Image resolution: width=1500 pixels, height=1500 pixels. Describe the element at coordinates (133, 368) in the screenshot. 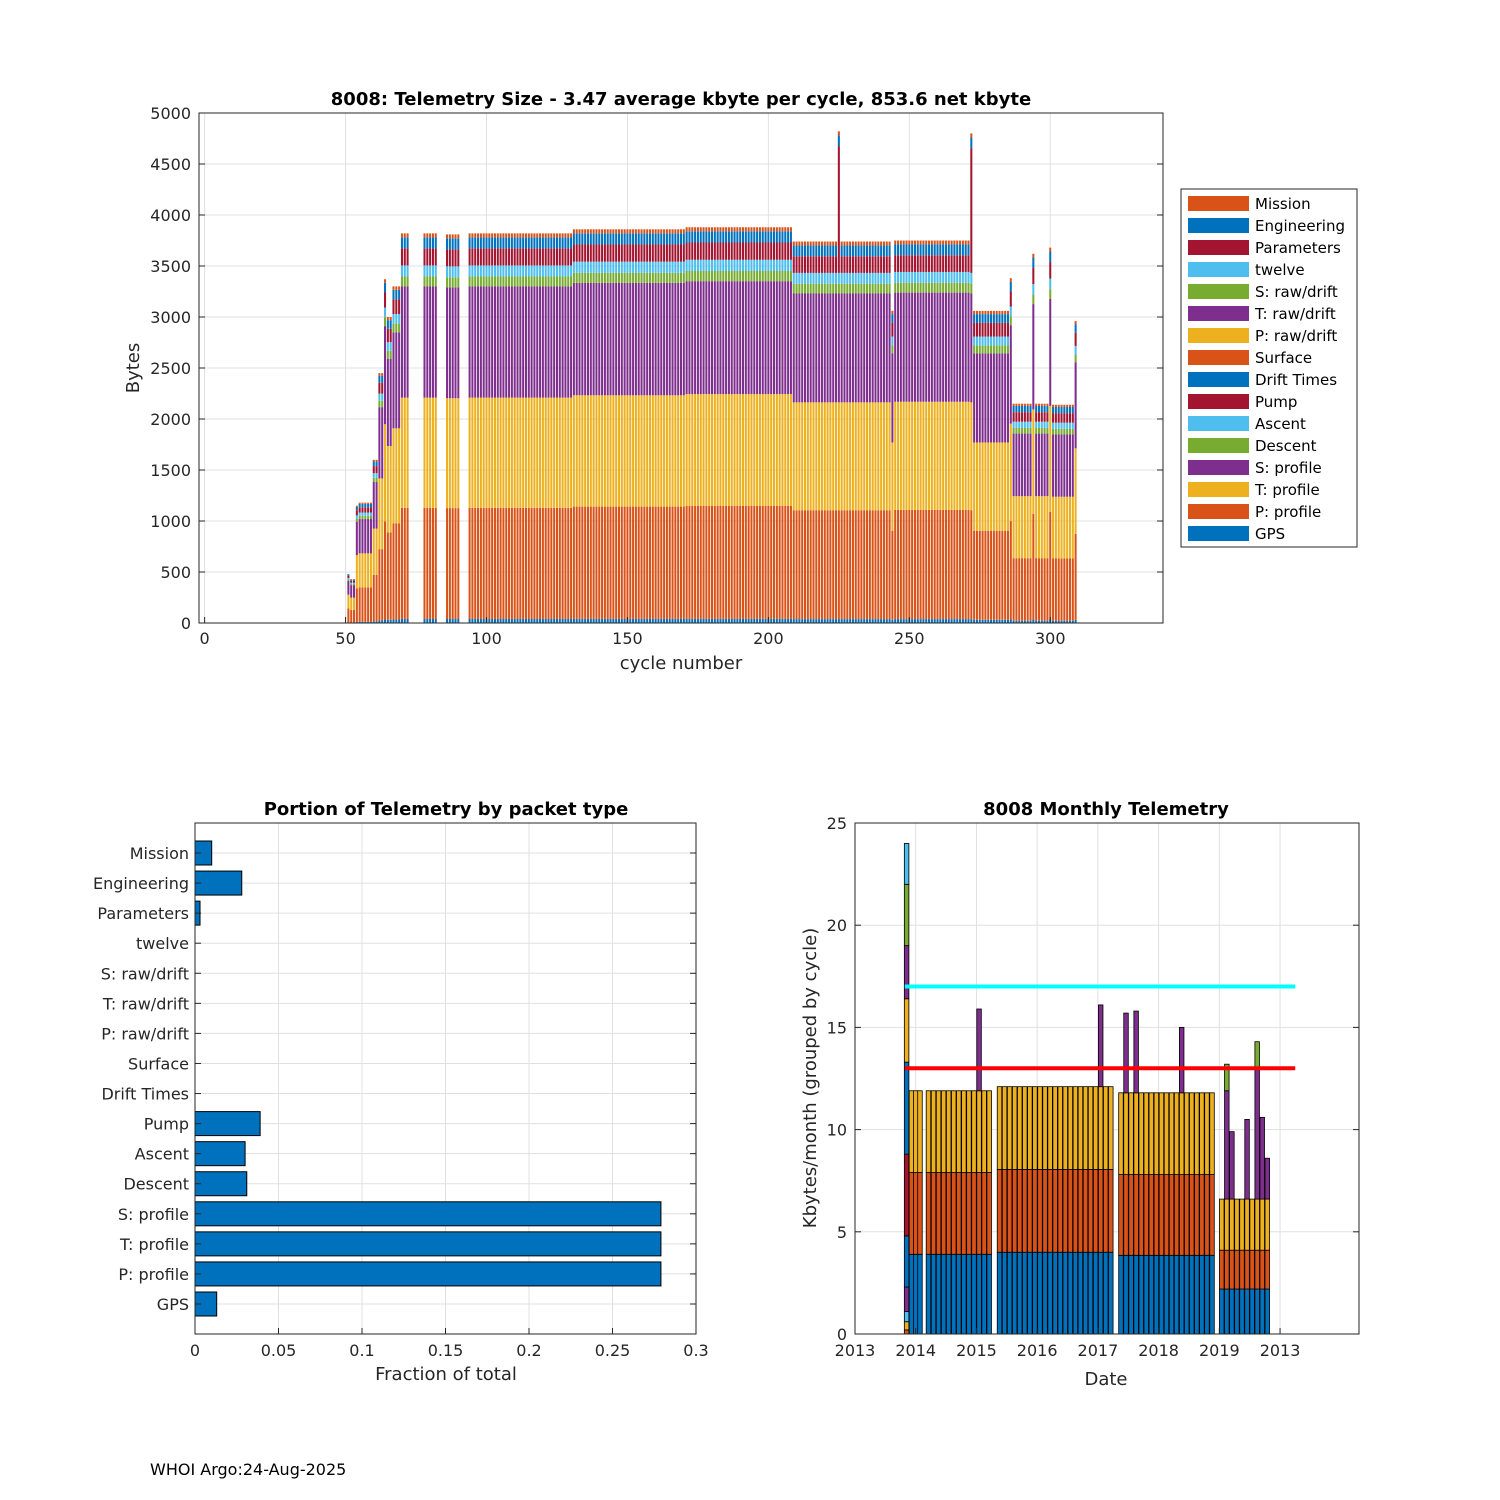

I see `top-chart-ylabel: Bytes` at that location.